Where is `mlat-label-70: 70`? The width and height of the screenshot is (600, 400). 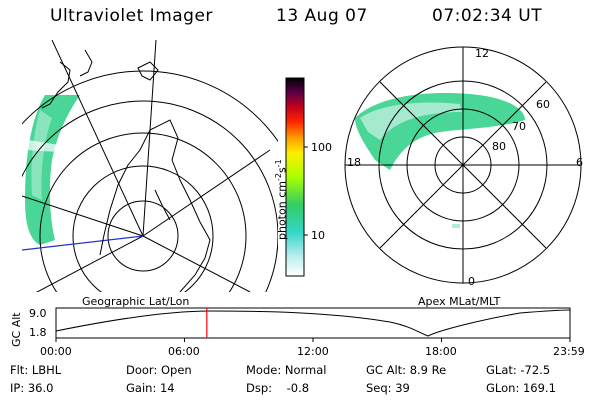
mlat-label-70: 70 is located at coordinates (519, 126).